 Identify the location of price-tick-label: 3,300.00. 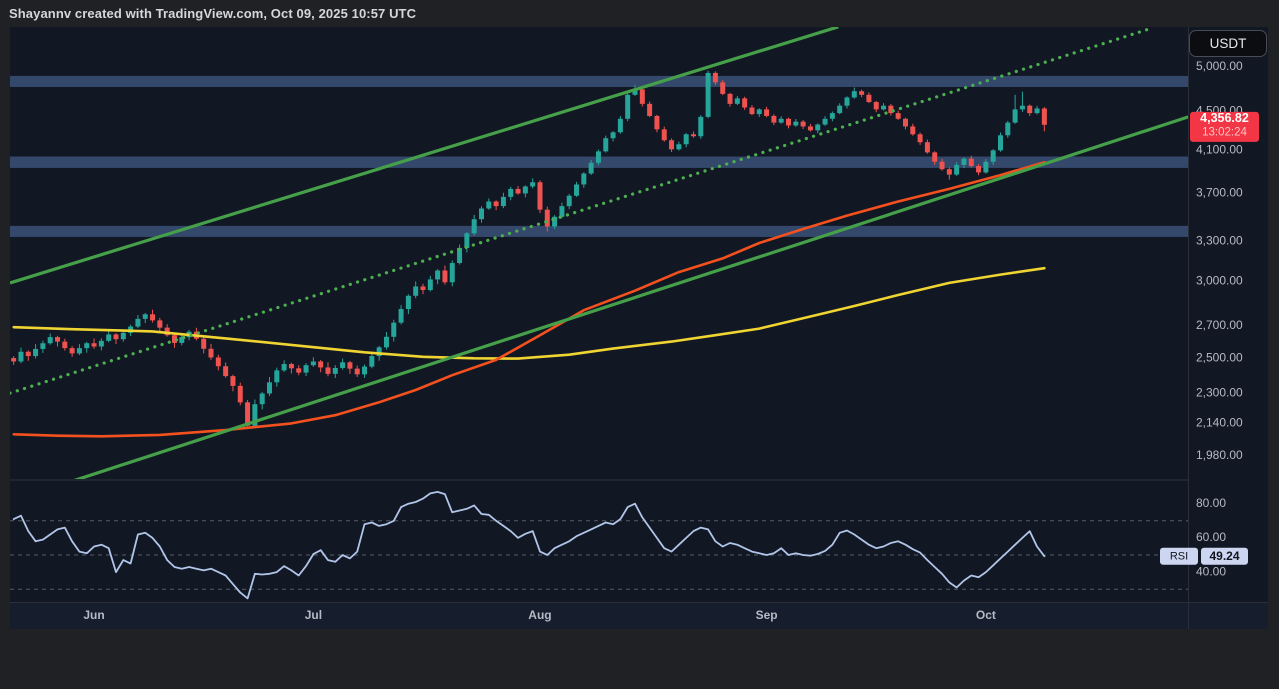
(1219, 241).